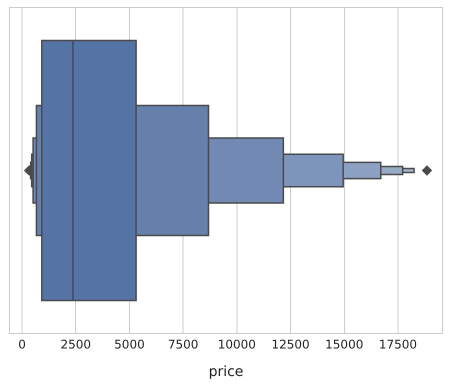  I want to click on x-axis-title: price, so click(226, 372).